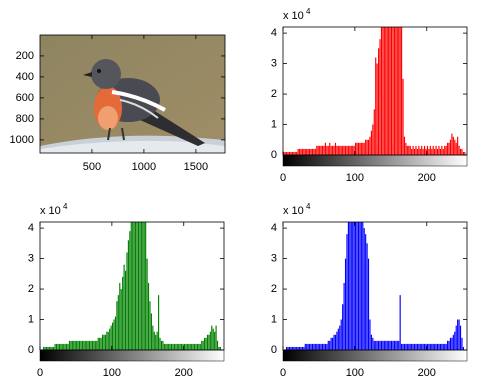  I want to click on bird-photo, so click(132, 94).